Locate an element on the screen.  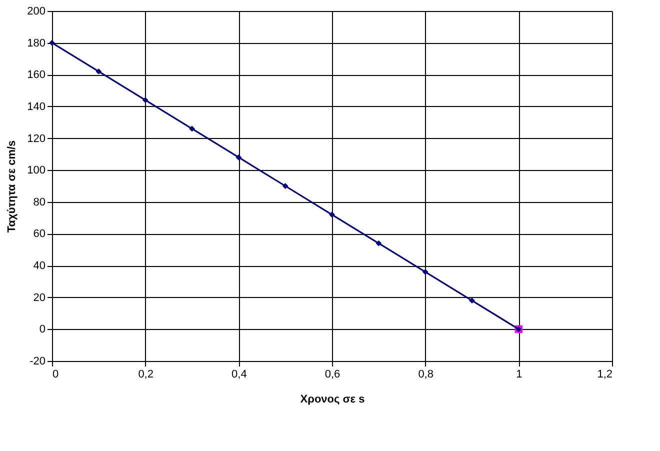
x-axis-title: Χρονος σε s is located at coordinates (332, 400).